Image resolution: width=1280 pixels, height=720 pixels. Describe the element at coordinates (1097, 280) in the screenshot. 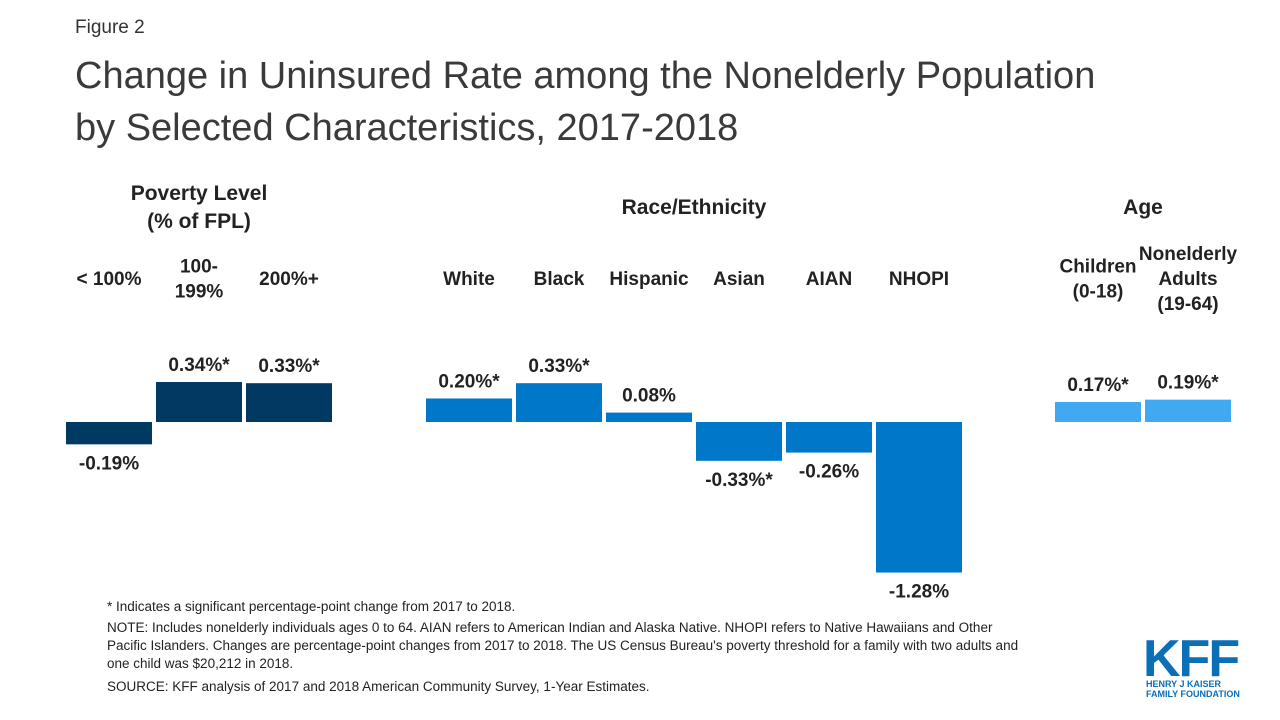

I see `category-label: Children (0-18)` at that location.